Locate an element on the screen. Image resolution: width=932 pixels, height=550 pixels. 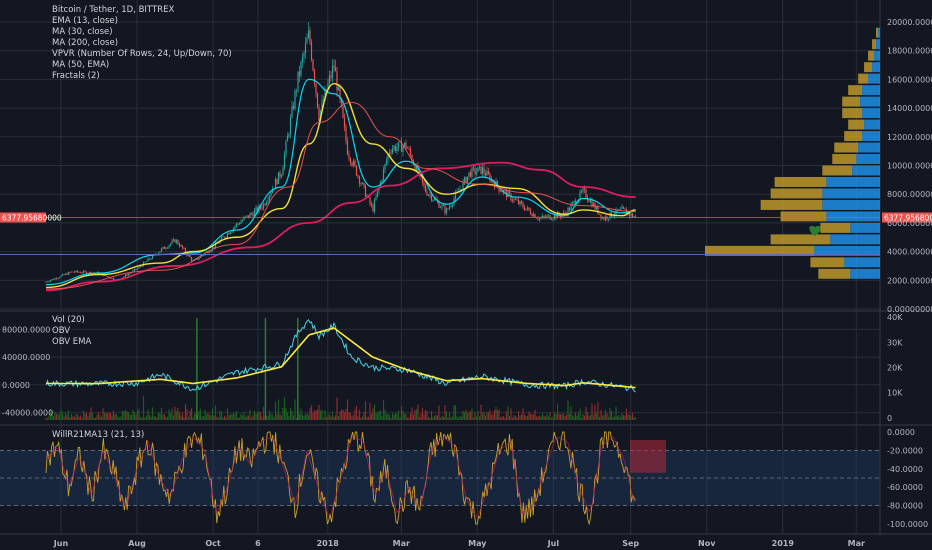
wr-tick-label: -60.0000 is located at coordinates (905, 487).